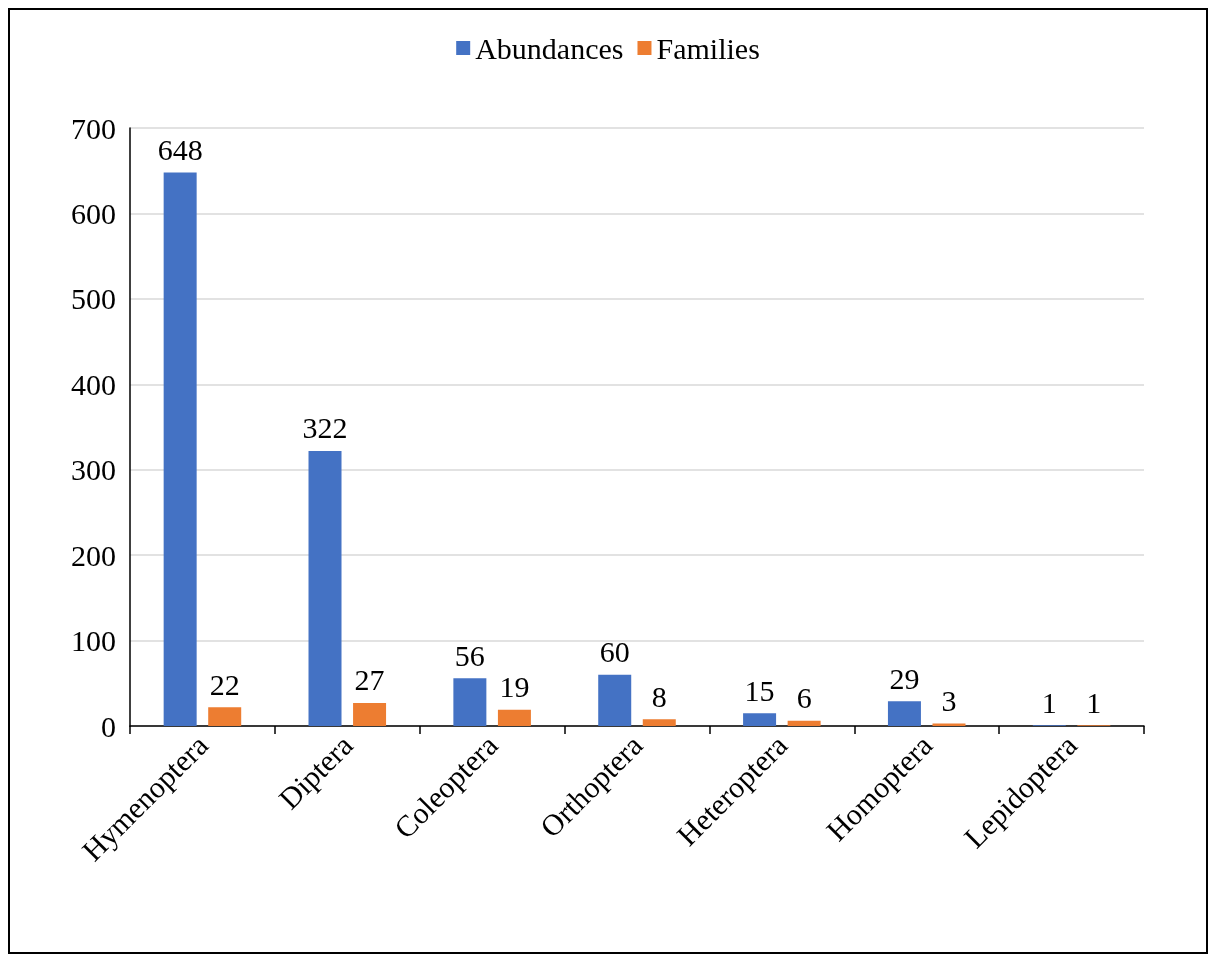 The image size is (1220, 968). What do you see at coordinates (469, 655) in the screenshot?
I see `data-label: 56` at bounding box center [469, 655].